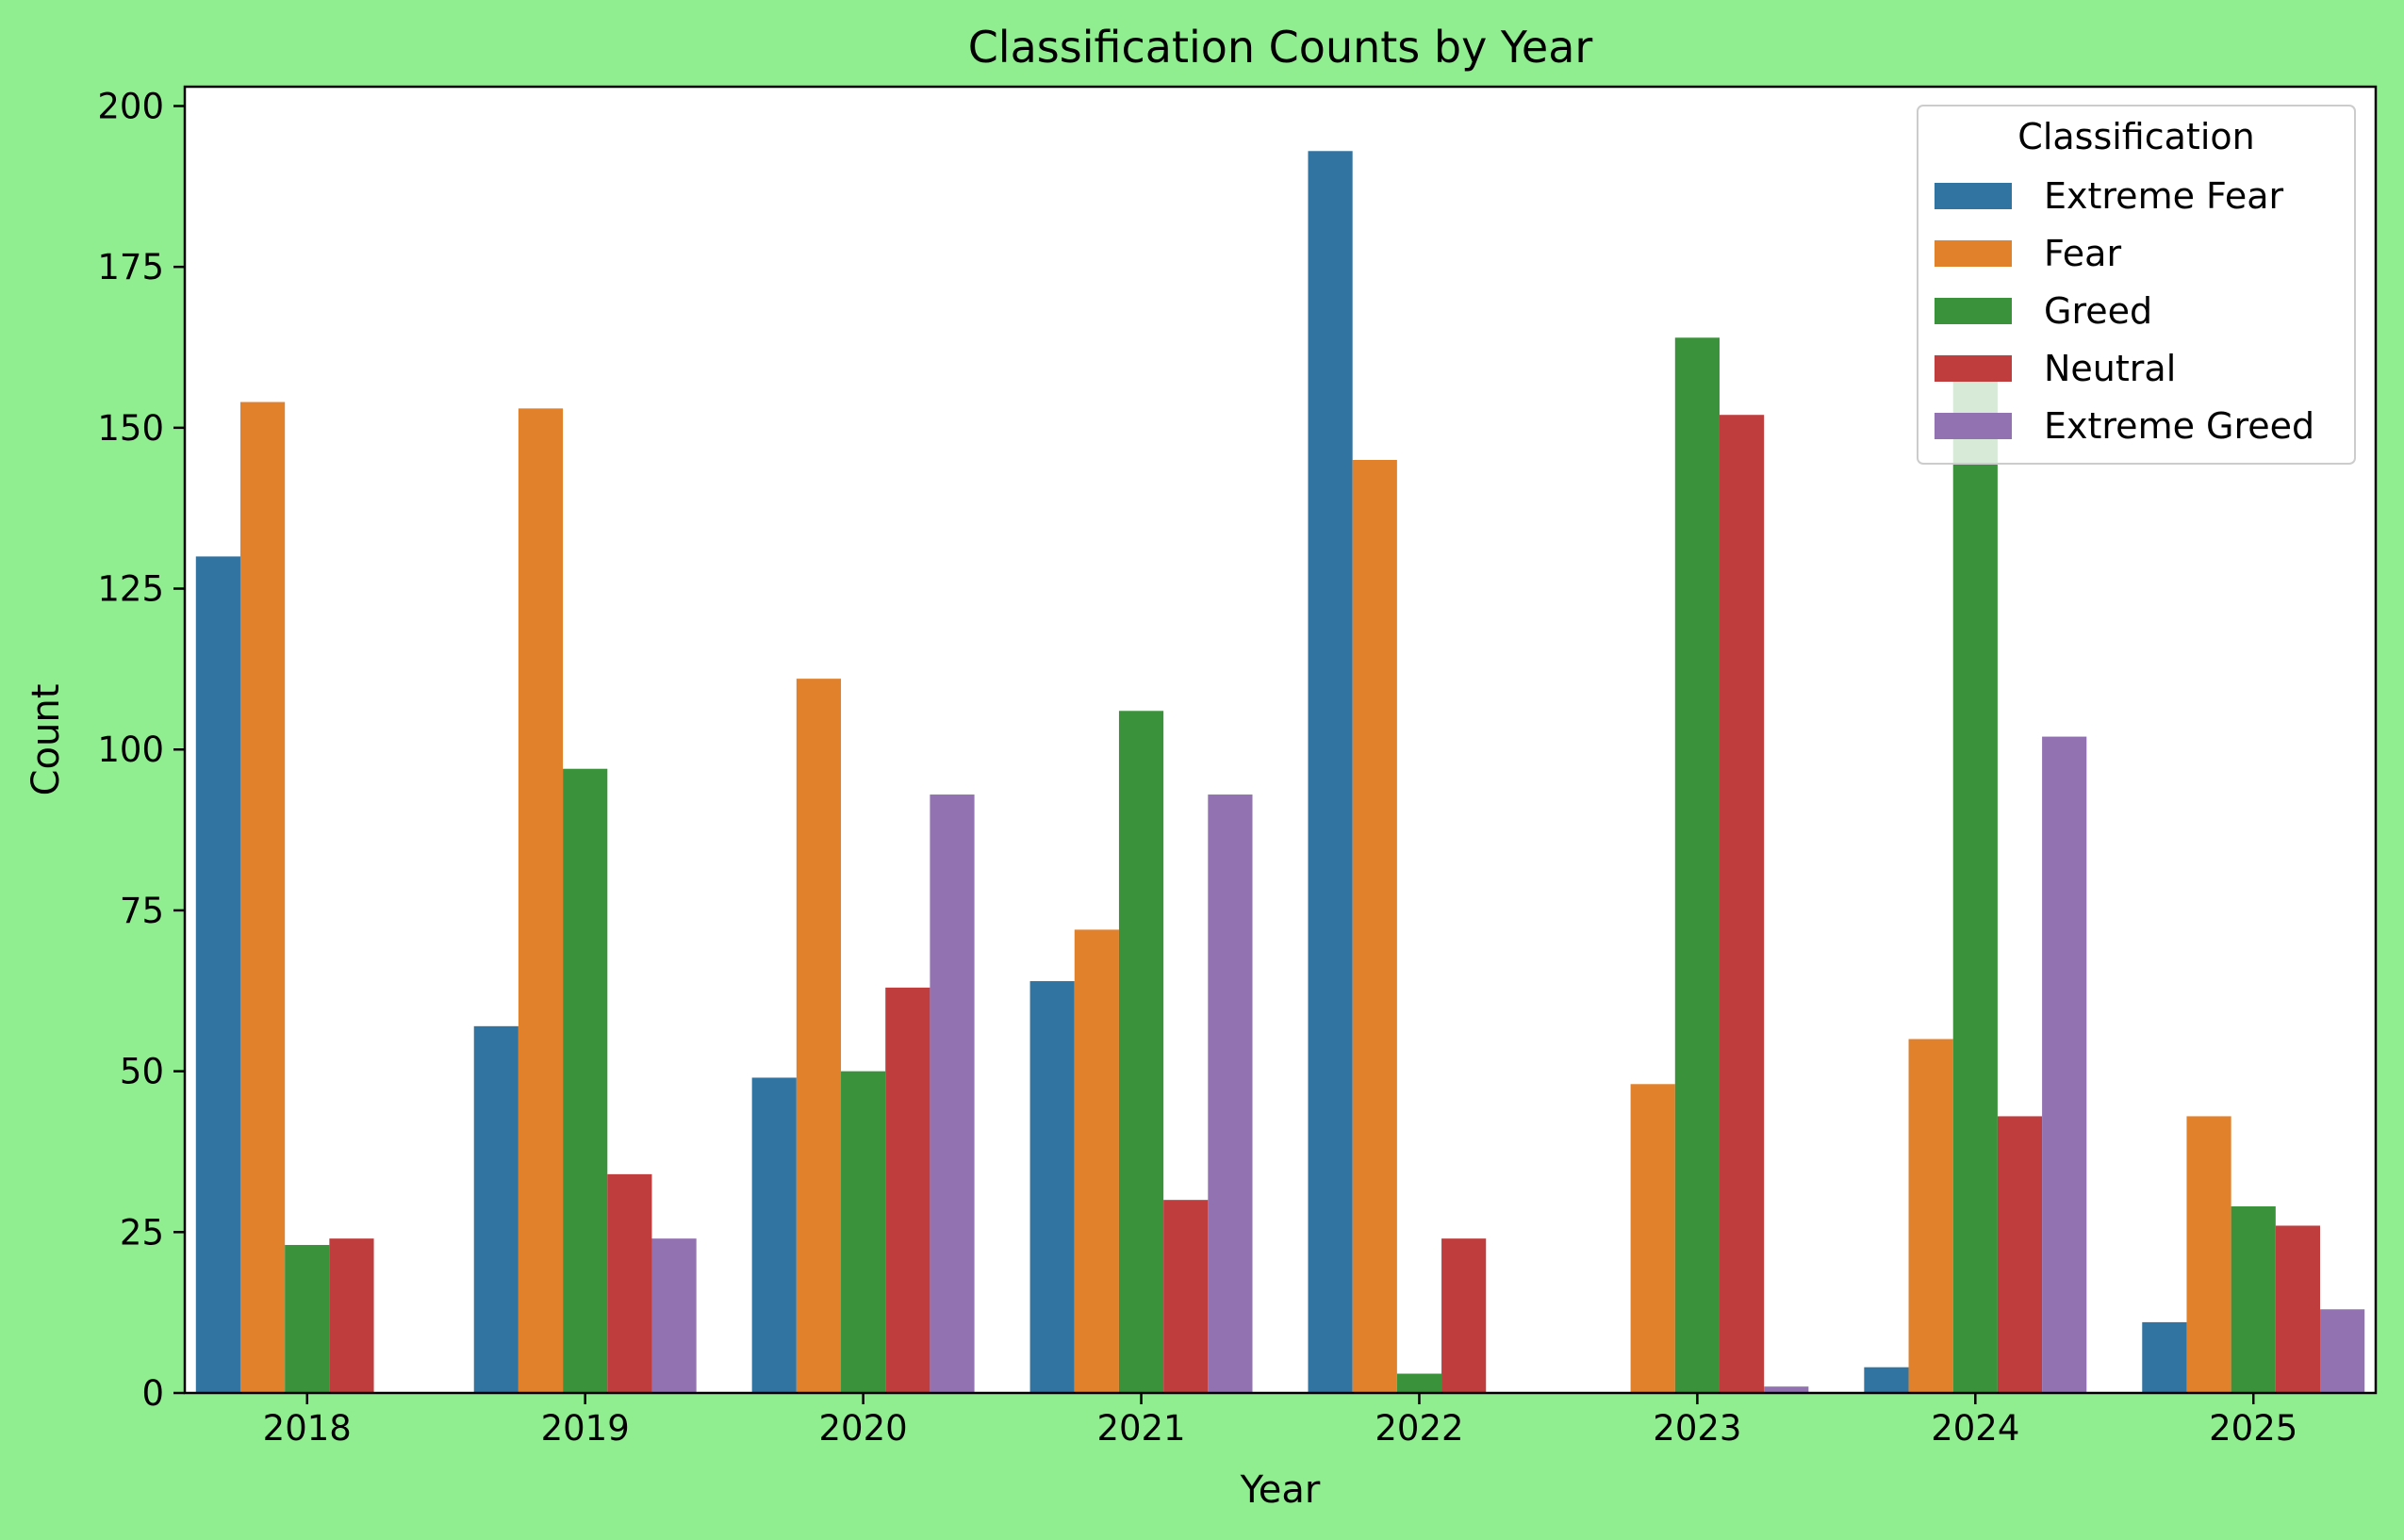 Image resolution: width=2404 pixels, height=1540 pixels. I want to click on bar-greed-2020, so click(863, 1232).